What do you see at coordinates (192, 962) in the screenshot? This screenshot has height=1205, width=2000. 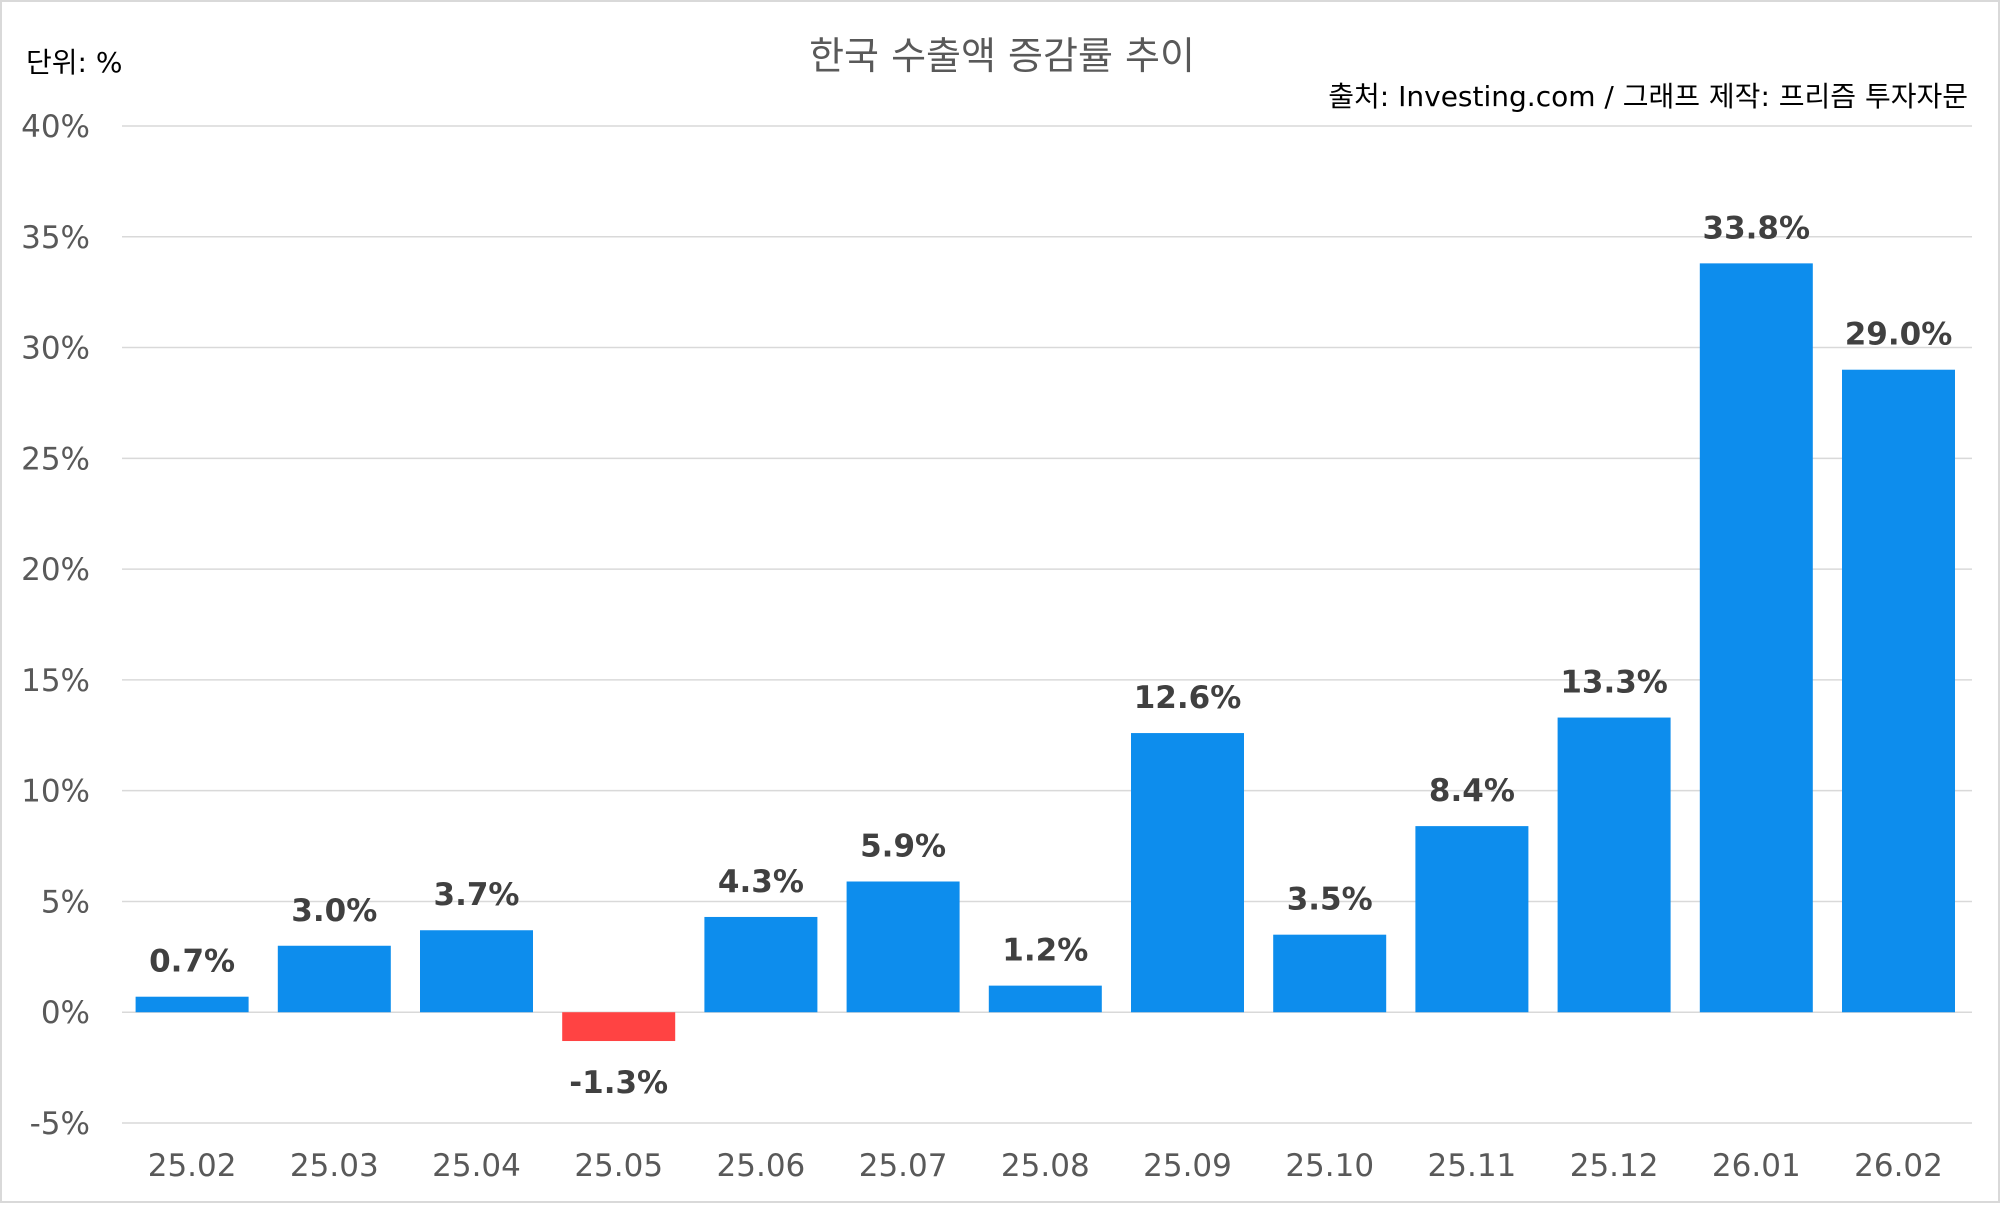 I see `bar-data-label: 0.7%` at bounding box center [192, 962].